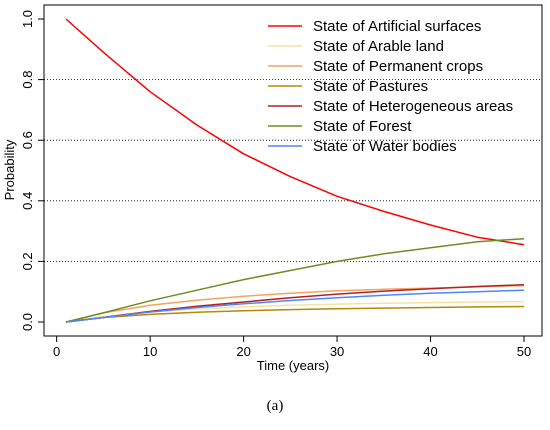 The height and width of the screenshot is (430, 550). What do you see at coordinates (397, 26) in the screenshot?
I see `legend-label: State of Artificial surfaces` at bounding box center [397, 26].